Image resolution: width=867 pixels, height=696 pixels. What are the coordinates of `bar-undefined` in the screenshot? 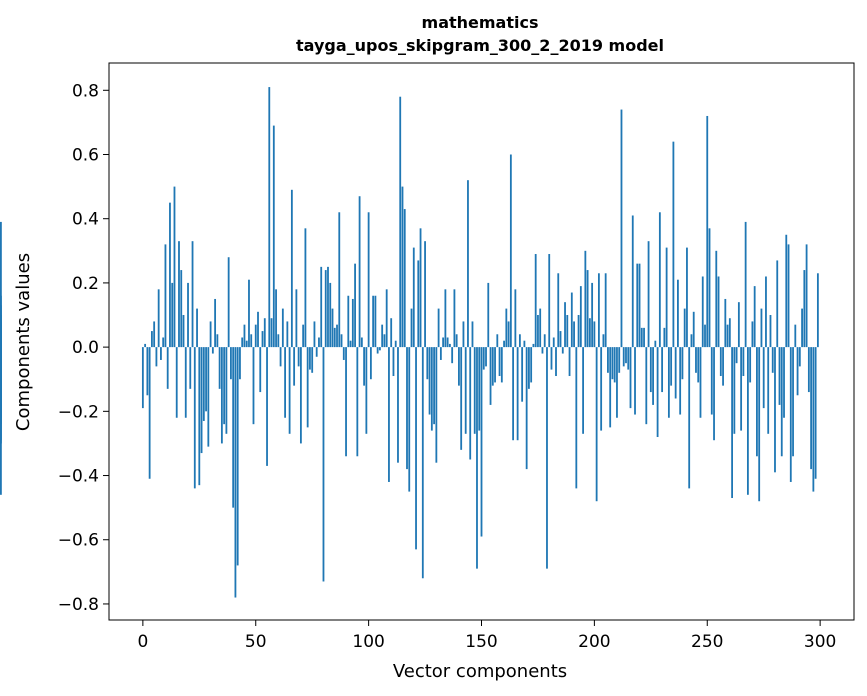 It's located at (1, 284).